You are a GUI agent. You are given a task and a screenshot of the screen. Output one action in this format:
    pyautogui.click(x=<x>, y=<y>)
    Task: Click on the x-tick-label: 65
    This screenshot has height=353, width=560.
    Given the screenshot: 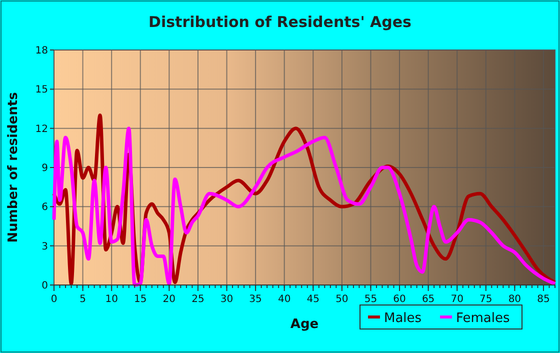 What is the action you would take?
    pyautogui.click(x=428, y=299)
    